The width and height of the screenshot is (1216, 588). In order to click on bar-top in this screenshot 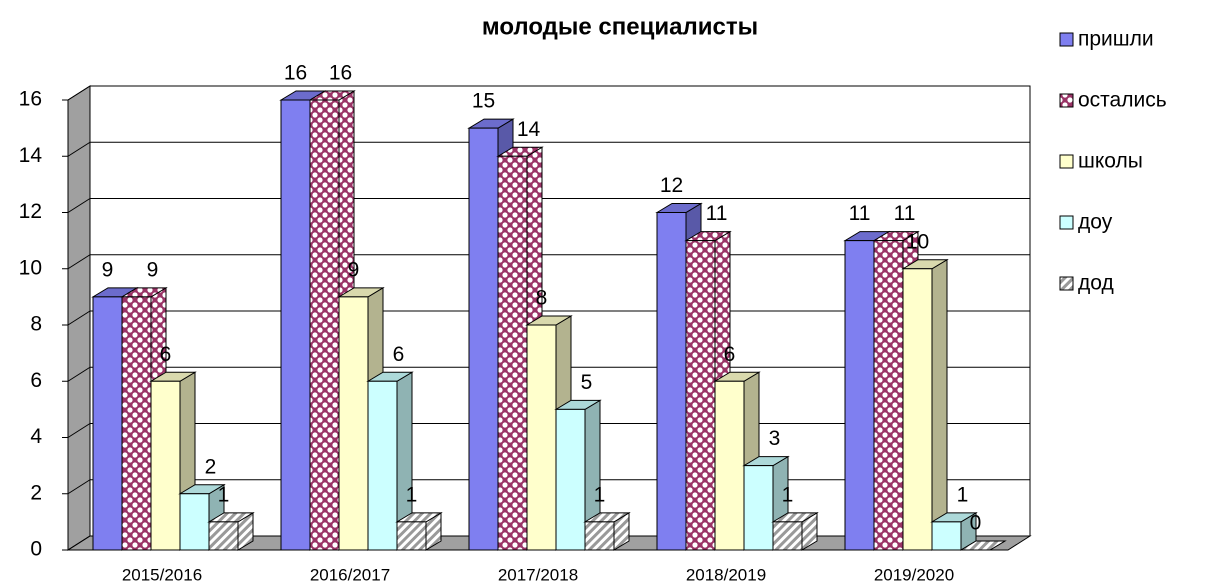, I will do `click(983, 545)`.